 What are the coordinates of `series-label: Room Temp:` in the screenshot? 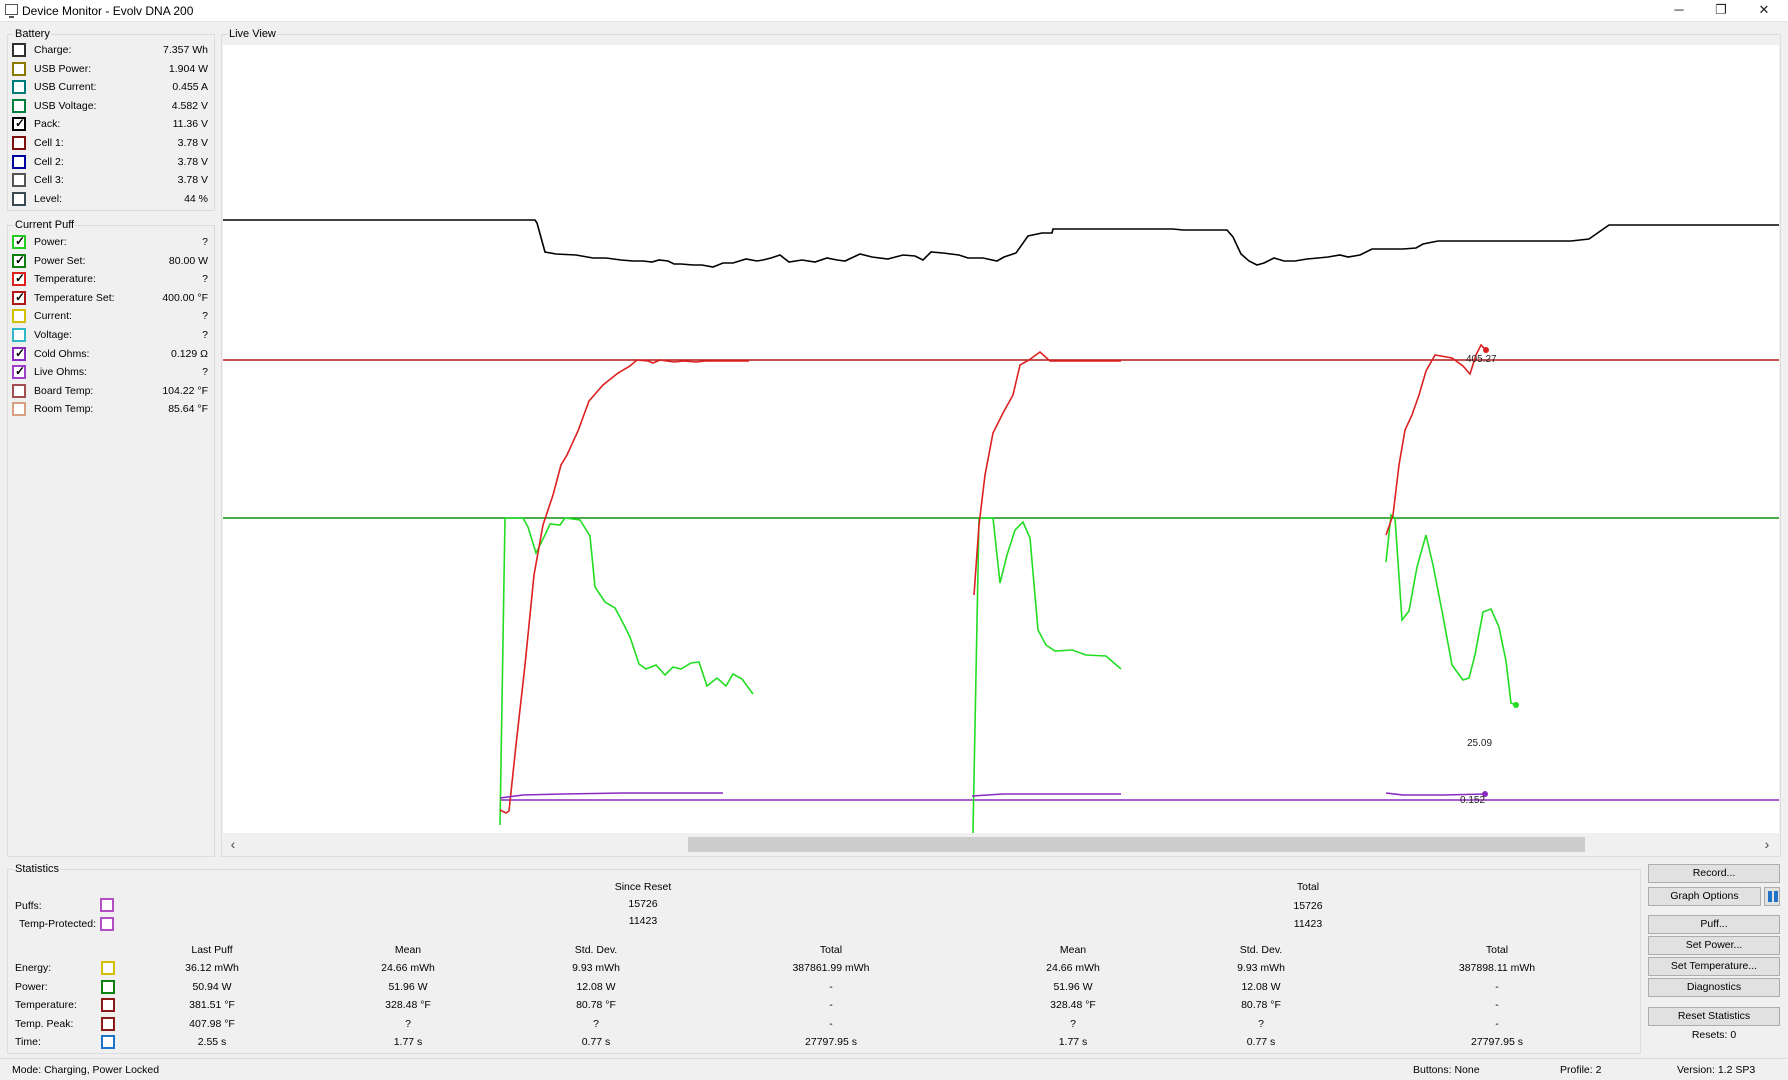 It's located at (64, 409).